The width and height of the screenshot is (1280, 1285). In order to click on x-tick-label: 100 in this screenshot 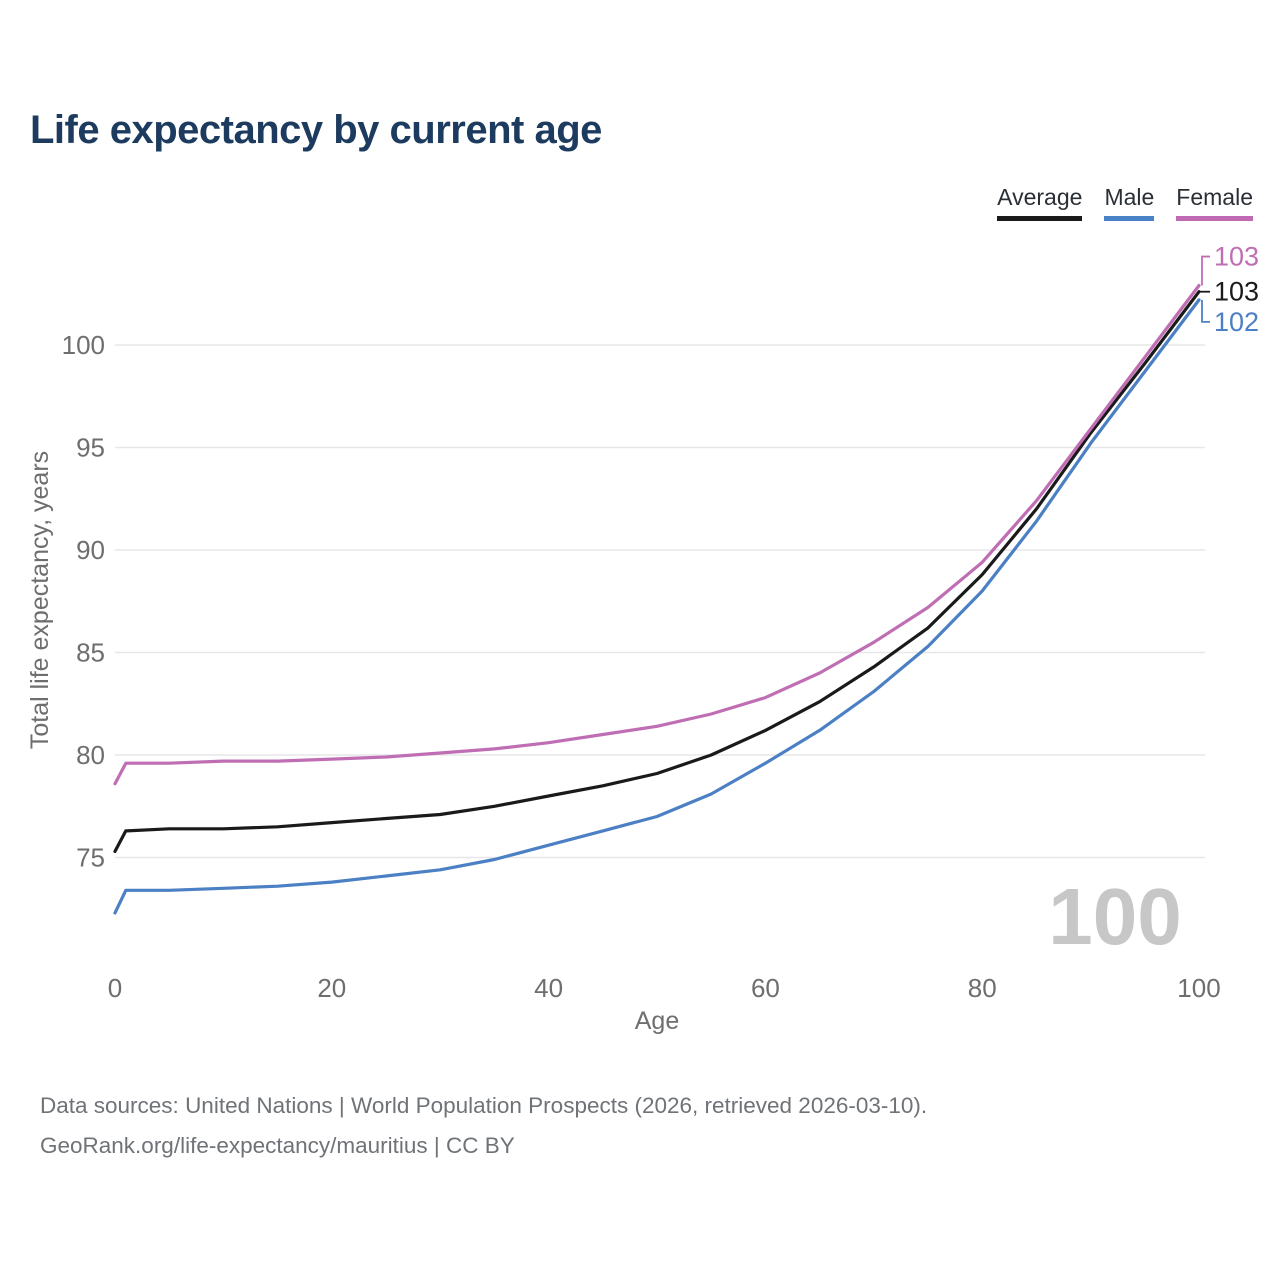, I will do `click(1198, 988)`.